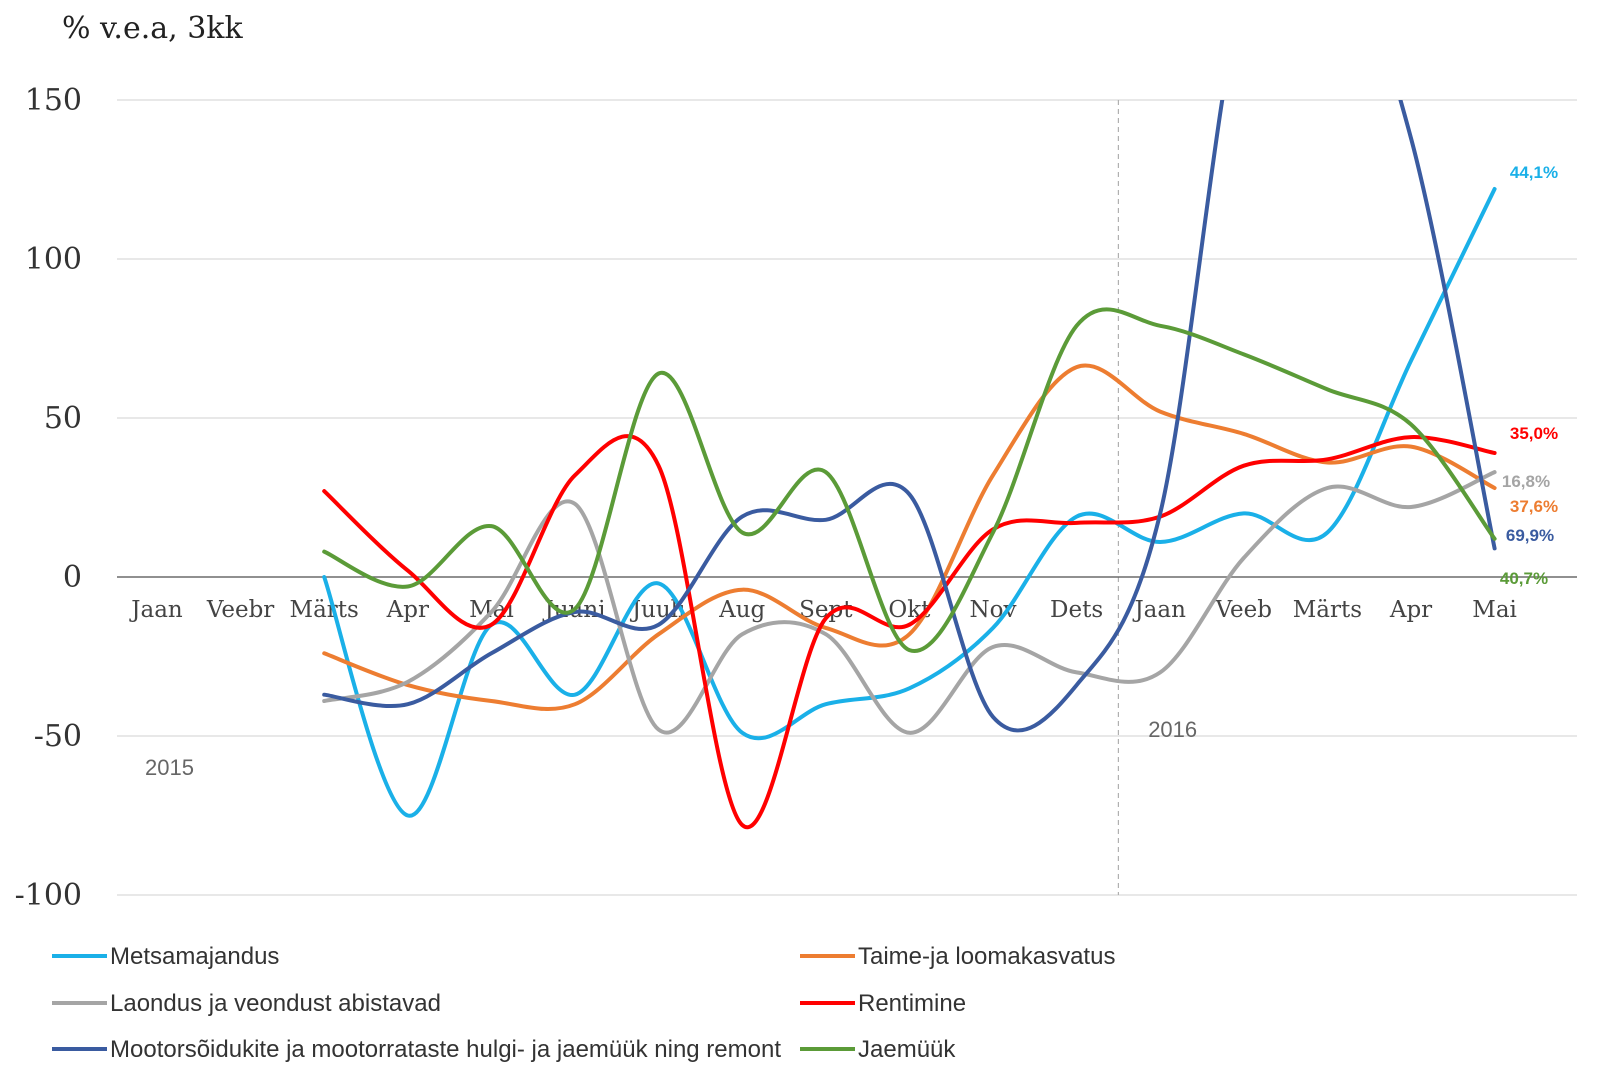  Describe the element at coordinates (53, 259) in the screenshot. I see `y-tick-label: 100` at that location.